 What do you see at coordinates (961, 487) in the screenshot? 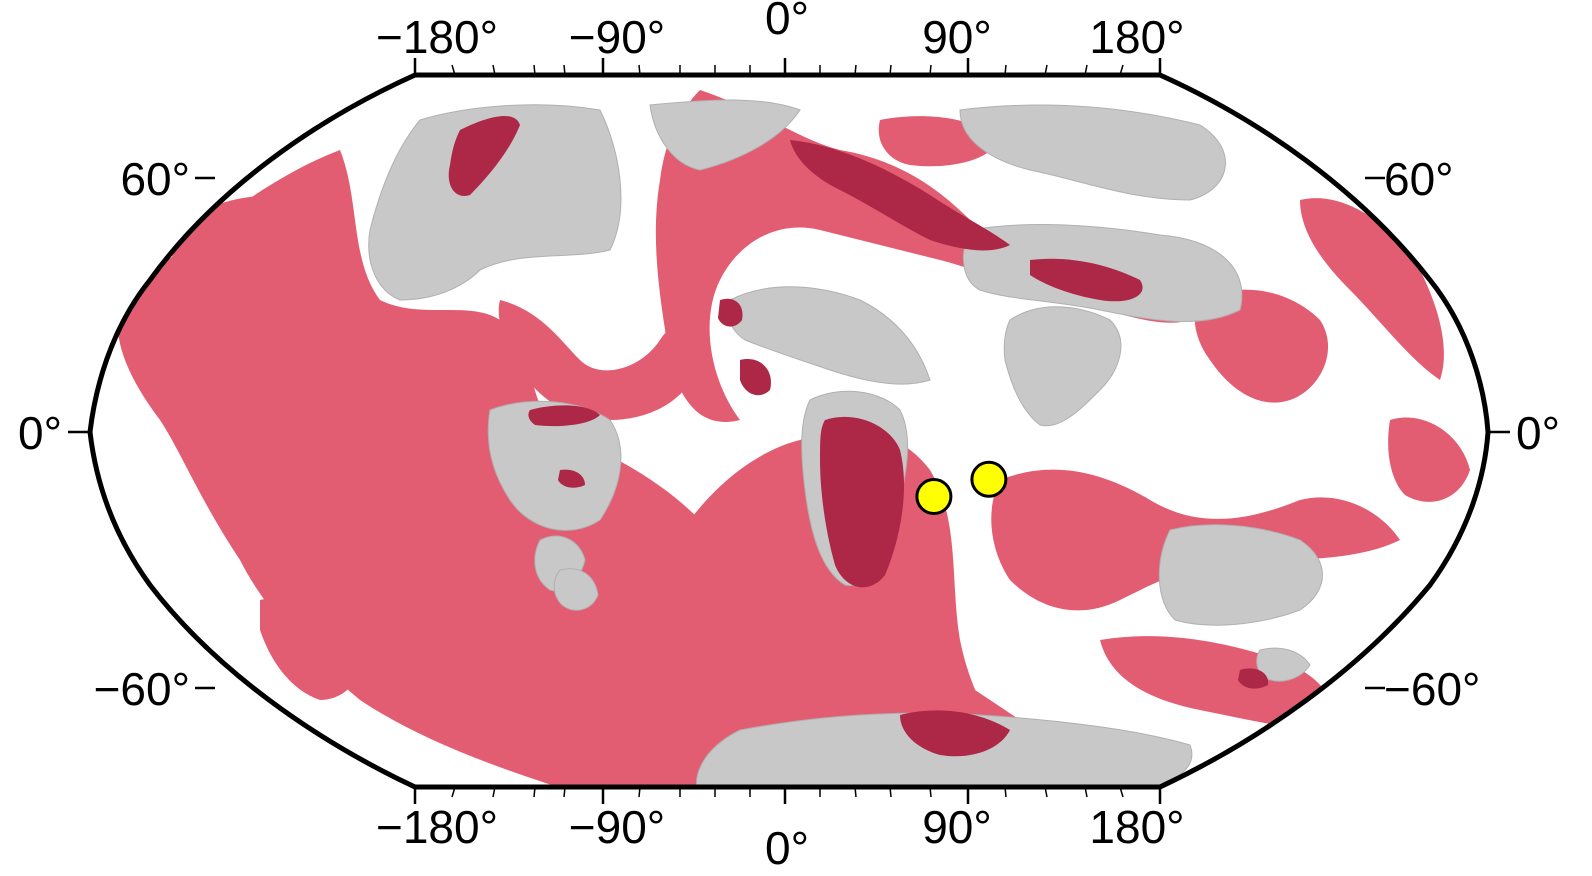
I see `markers-layer` at bounding box center [961, 487].